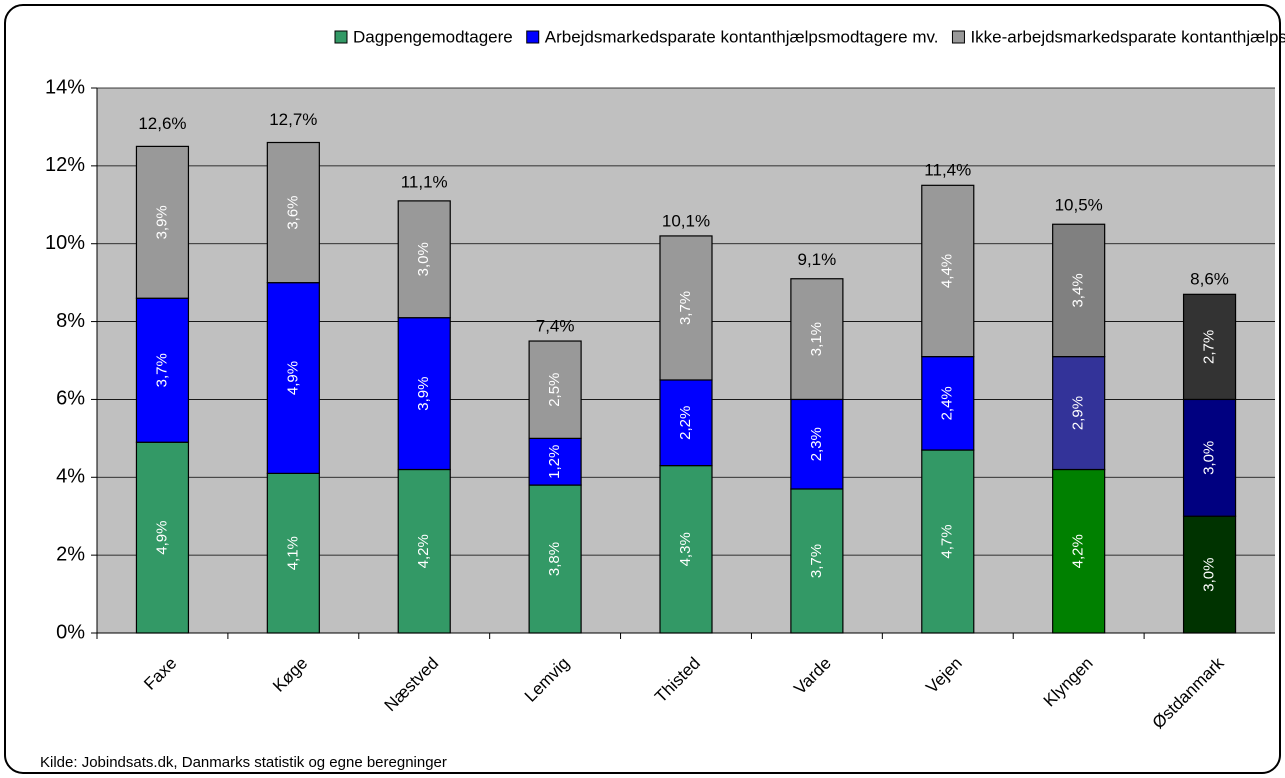 Image resolution: width=1285 pixels, height=778 pixels. What do you see at coordinates (70, 554) in the screenshot?
I see `y-tick-label: 2%` at bounding box center [70, 554].